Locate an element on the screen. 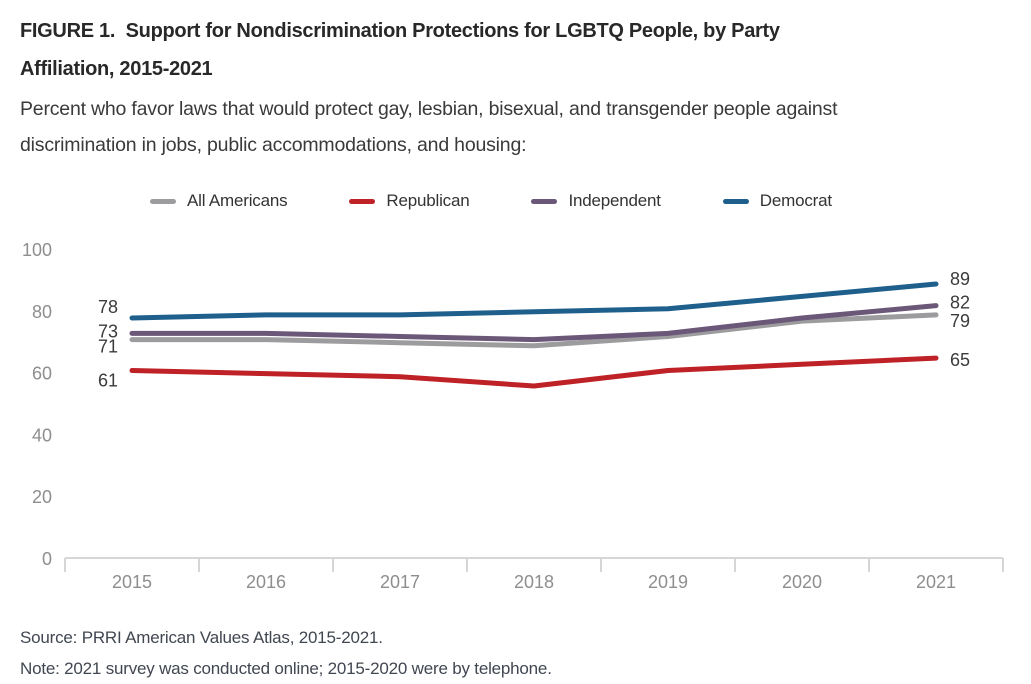  y-axis-tick-label: 0 is located at coordinates (47, 559).